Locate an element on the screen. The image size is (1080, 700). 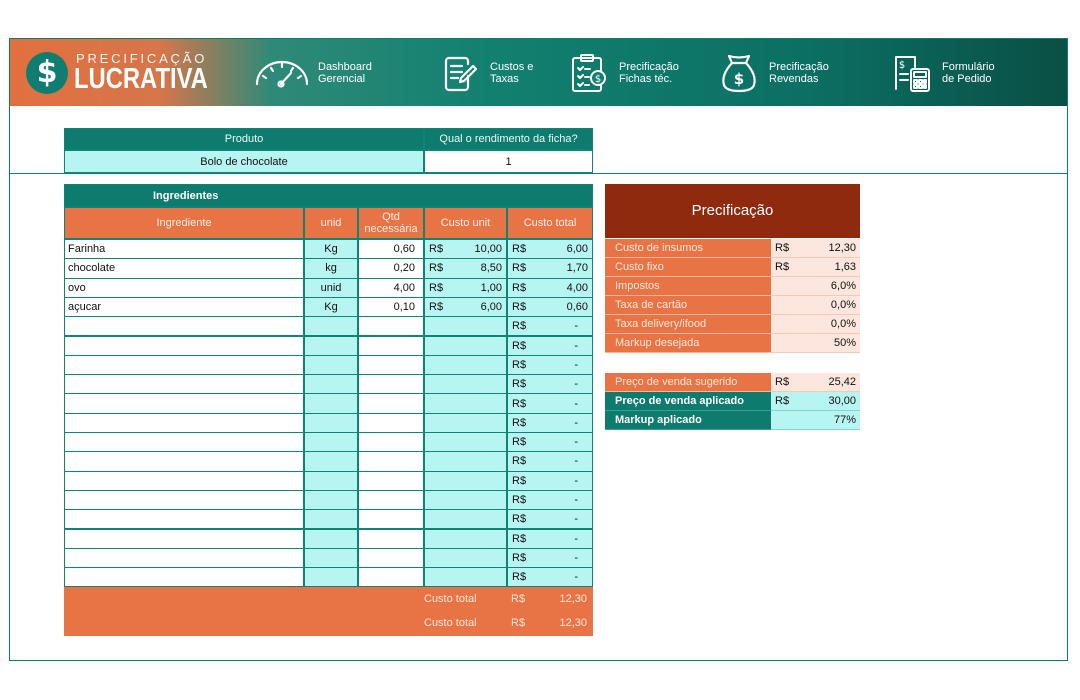
footer-label-1: Custo total is located at coordinates (450, 599).